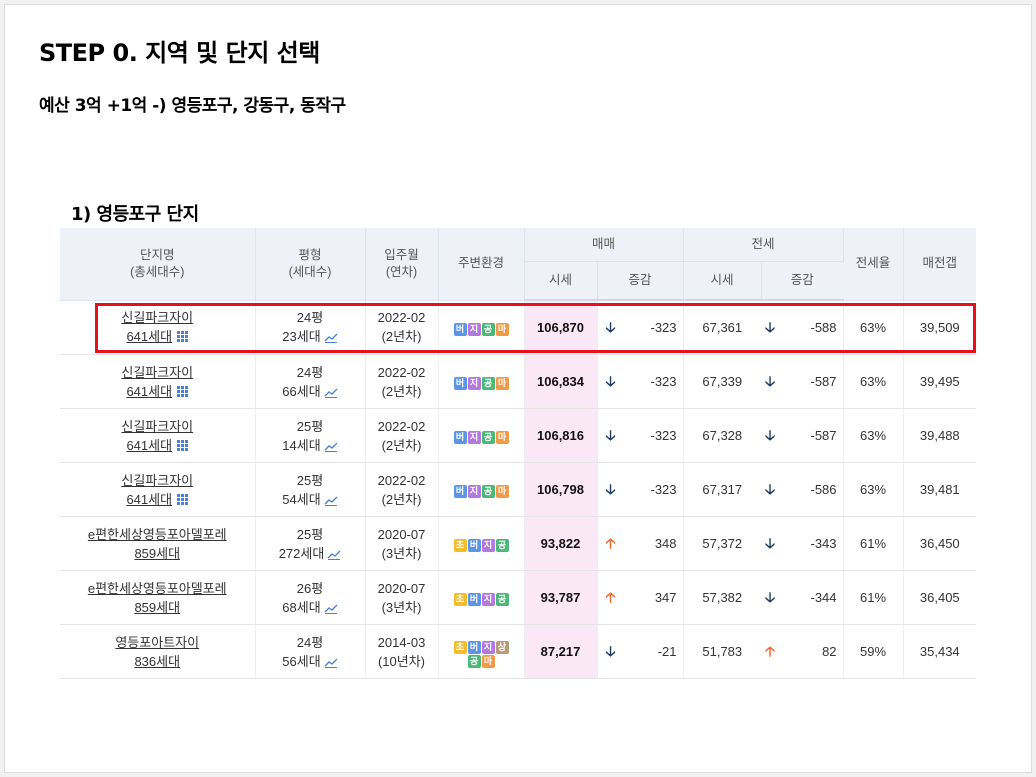 This screenshot has height=777, width=1036. I want to click on size-cell: 25평 14세대, so click(310, 435).